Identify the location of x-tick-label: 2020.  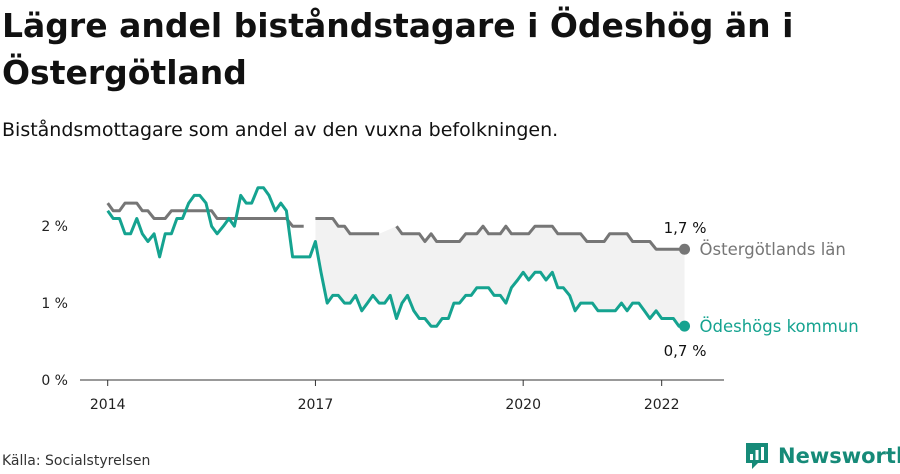
(523, 405).